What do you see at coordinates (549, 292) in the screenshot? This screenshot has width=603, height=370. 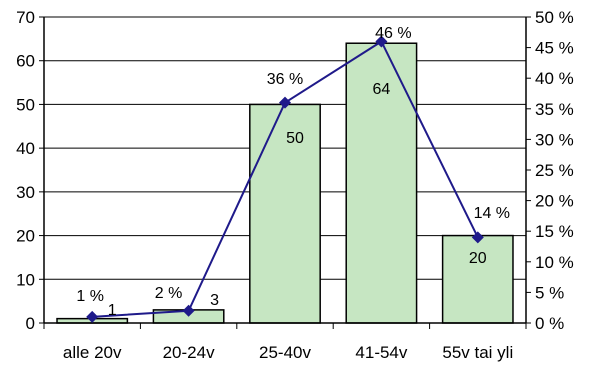 I see `right-tick-label: 5 %` at bounding box center [549, 292].